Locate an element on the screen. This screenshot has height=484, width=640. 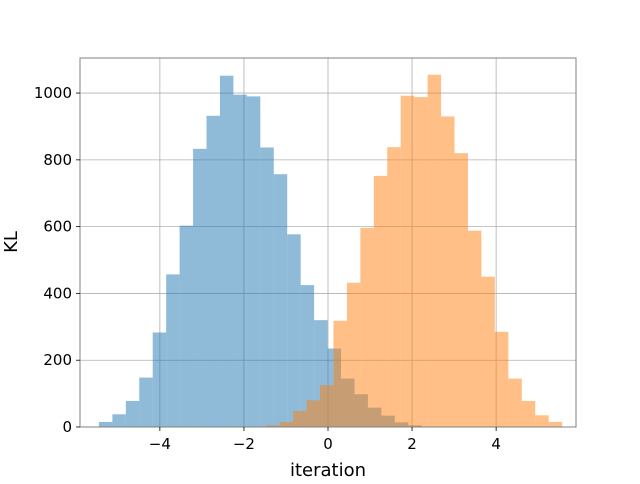
x-tick-label: −2 is located at coordinates (244, 444).